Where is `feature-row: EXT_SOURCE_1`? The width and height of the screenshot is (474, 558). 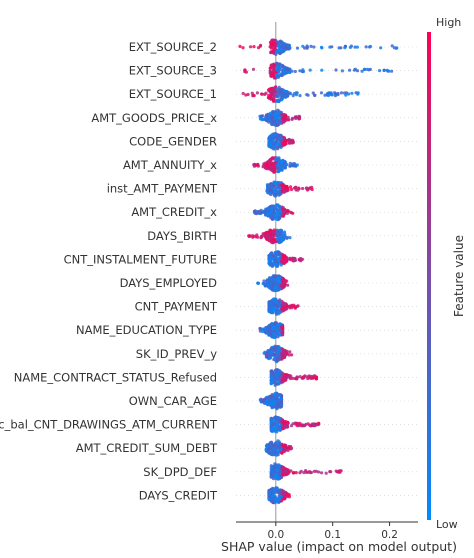
feature-row: EXT_SOURCE_1 is located at coordinates (273, 94).